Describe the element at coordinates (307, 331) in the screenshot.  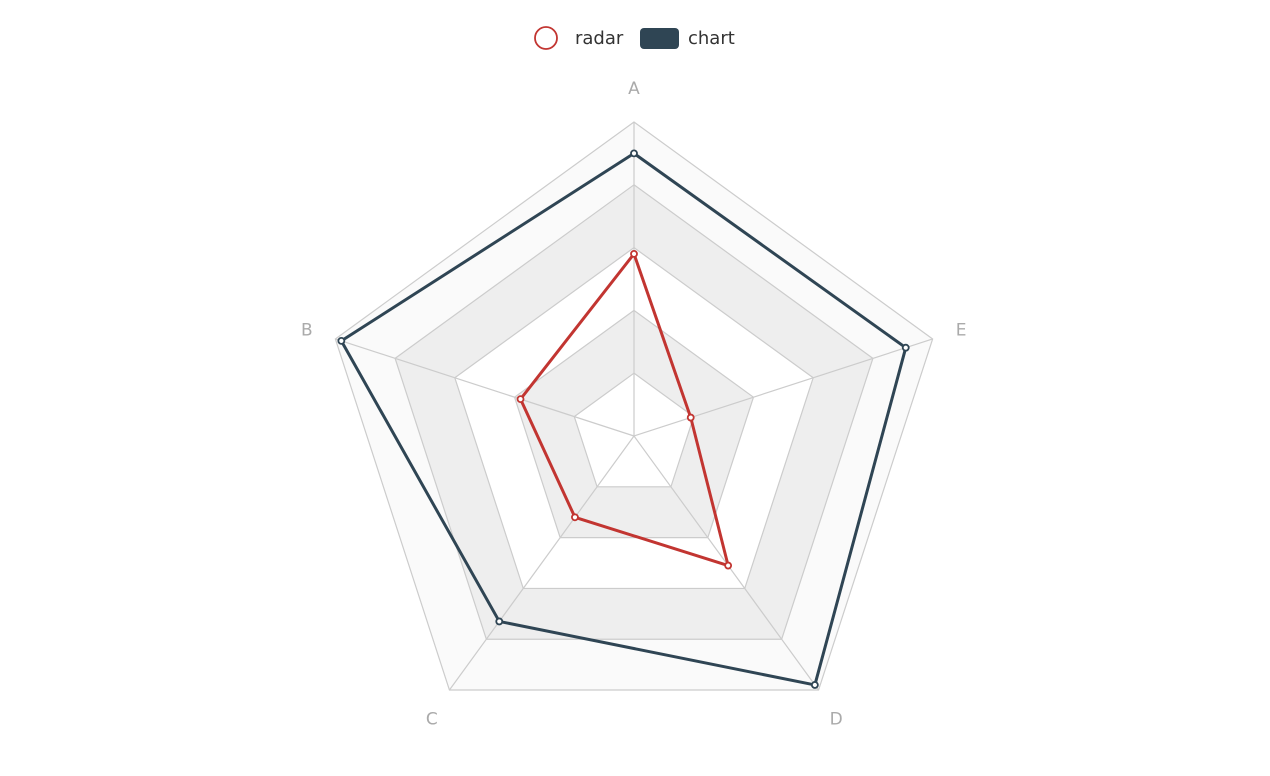
I see `axis-label-b: B` at that location.